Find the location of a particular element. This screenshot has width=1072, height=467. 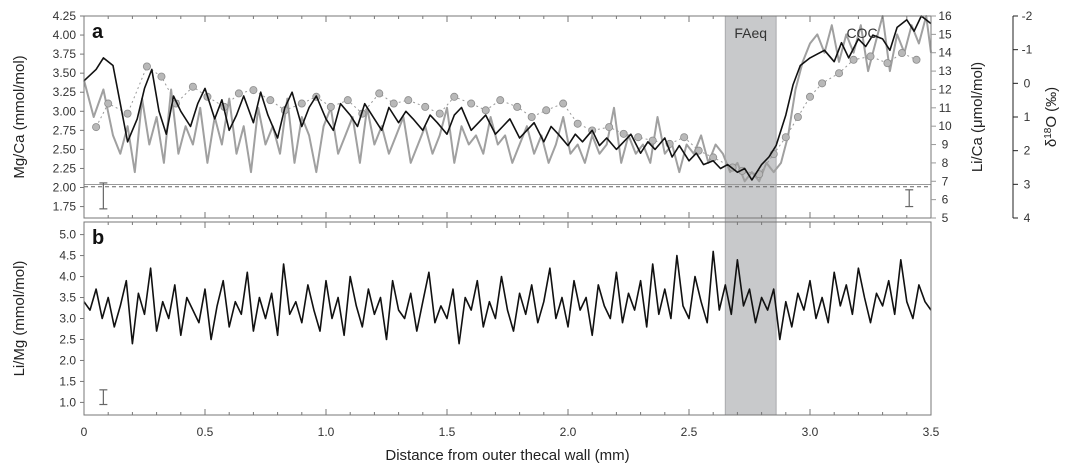

ytick-label-a: 2.00 is located at coordinates (65, 188).